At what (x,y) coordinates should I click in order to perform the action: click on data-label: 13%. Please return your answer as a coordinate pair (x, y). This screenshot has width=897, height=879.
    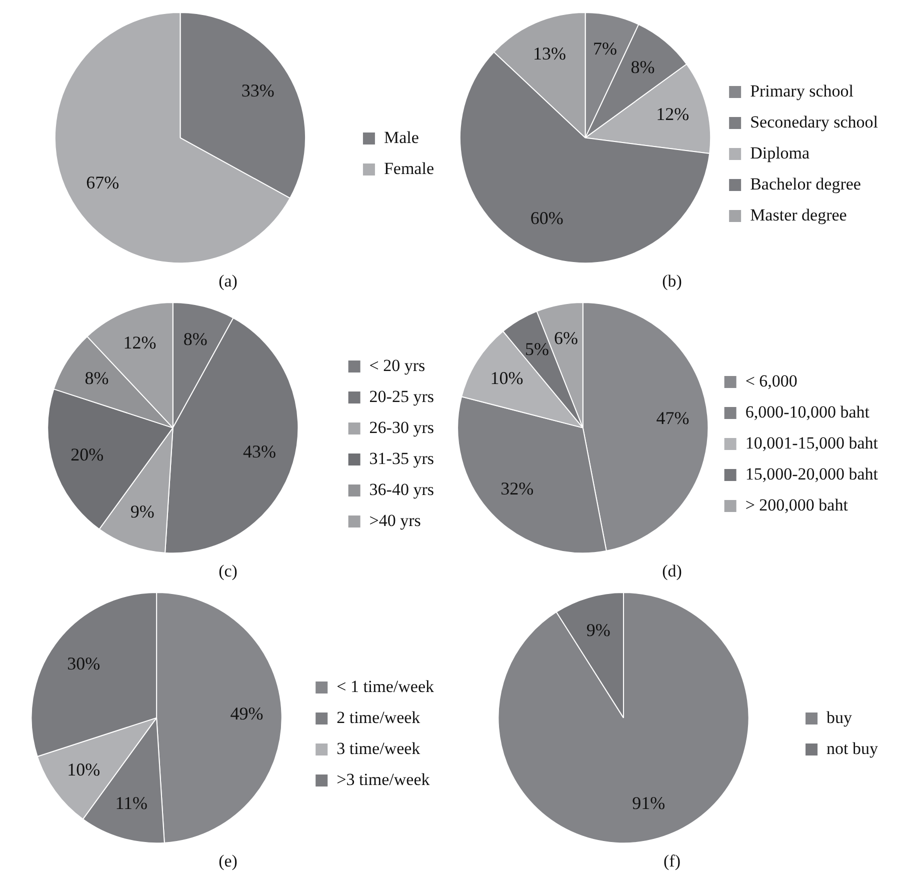
    Looking at the image, I should click on (549, 54).